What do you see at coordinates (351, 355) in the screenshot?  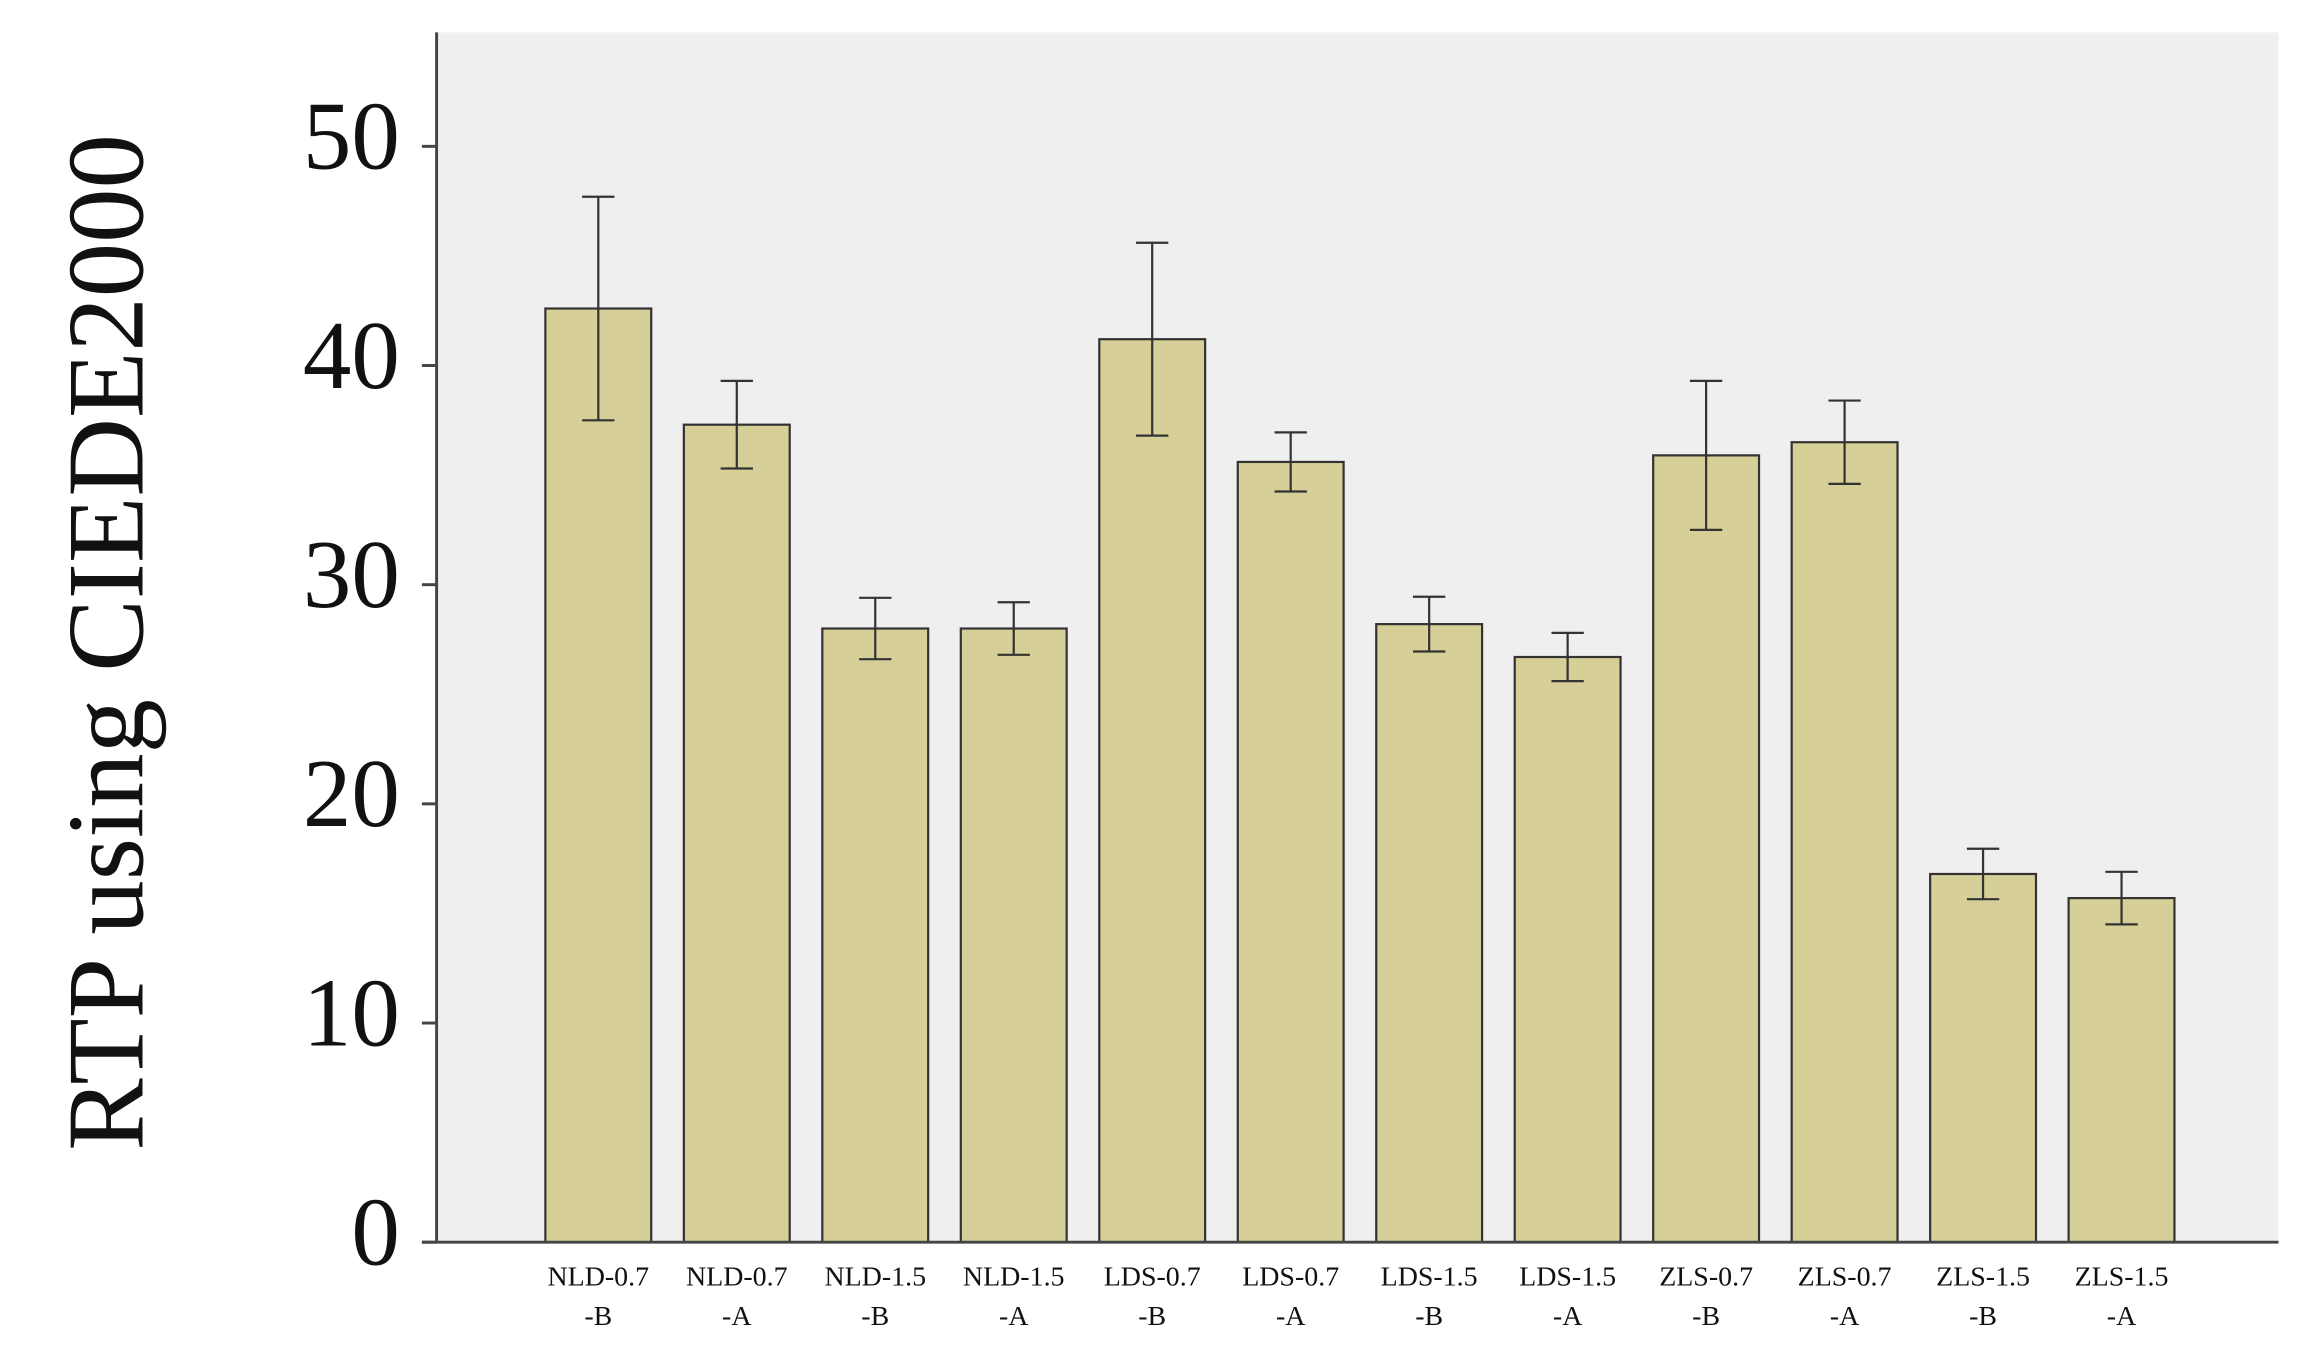 I see `y-tick-label: 40` at bounding box center [351, 355].